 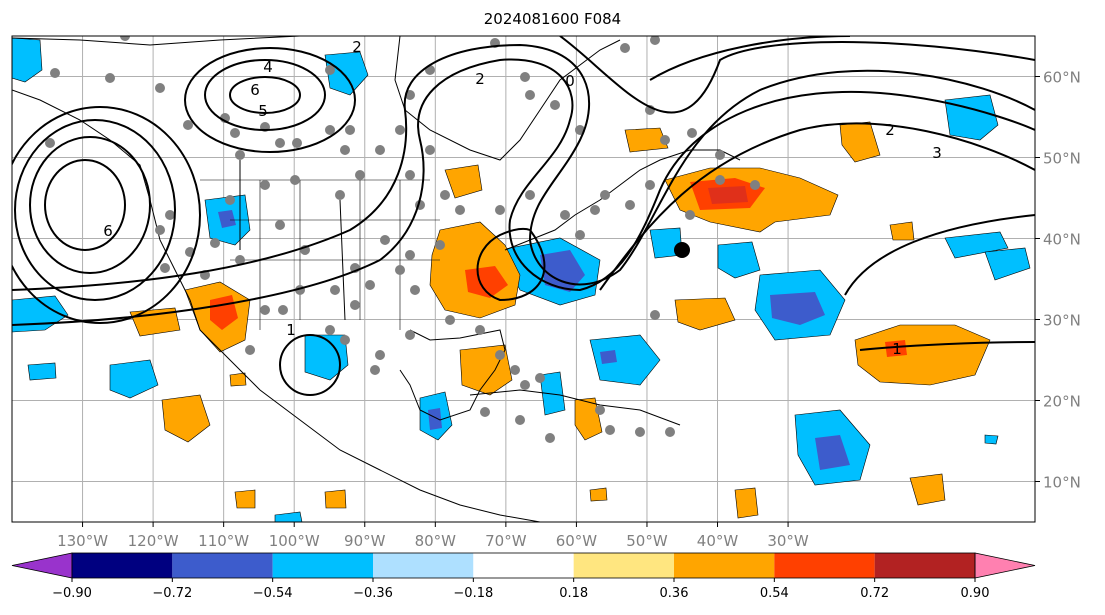 I want to click on lat-tick-label: 20°N, so click(x=1062, y=402).